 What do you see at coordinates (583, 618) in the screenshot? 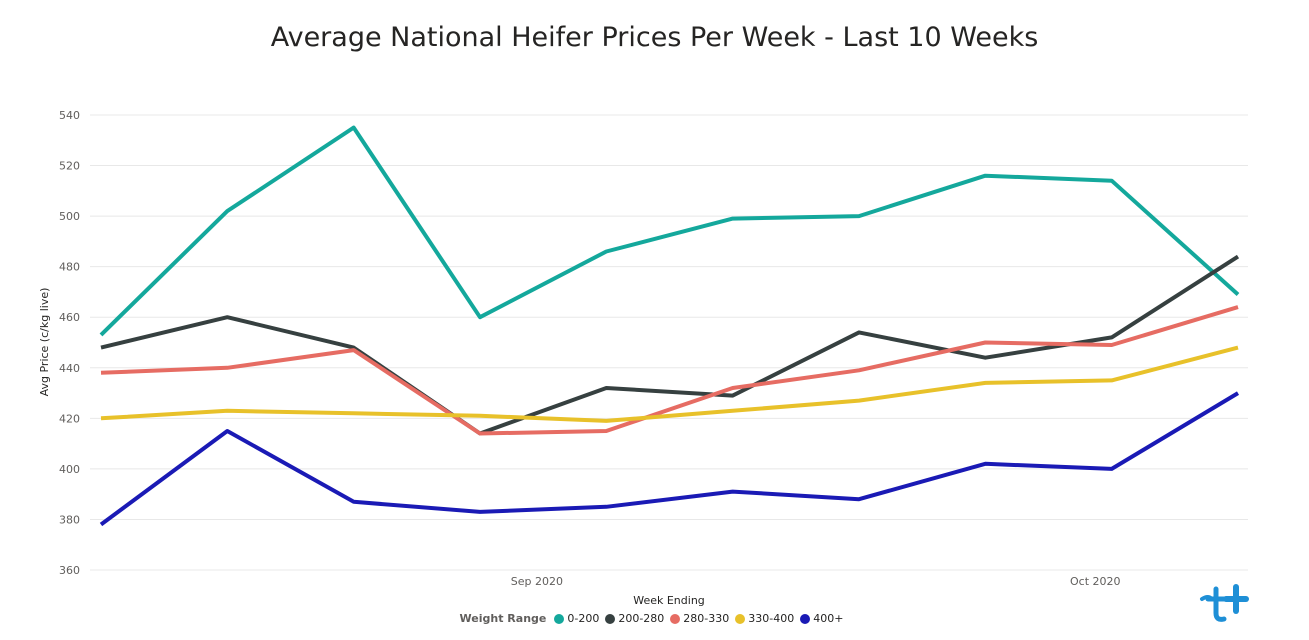
I see `legend-label: 0-200` at bounding box center [583, 618].